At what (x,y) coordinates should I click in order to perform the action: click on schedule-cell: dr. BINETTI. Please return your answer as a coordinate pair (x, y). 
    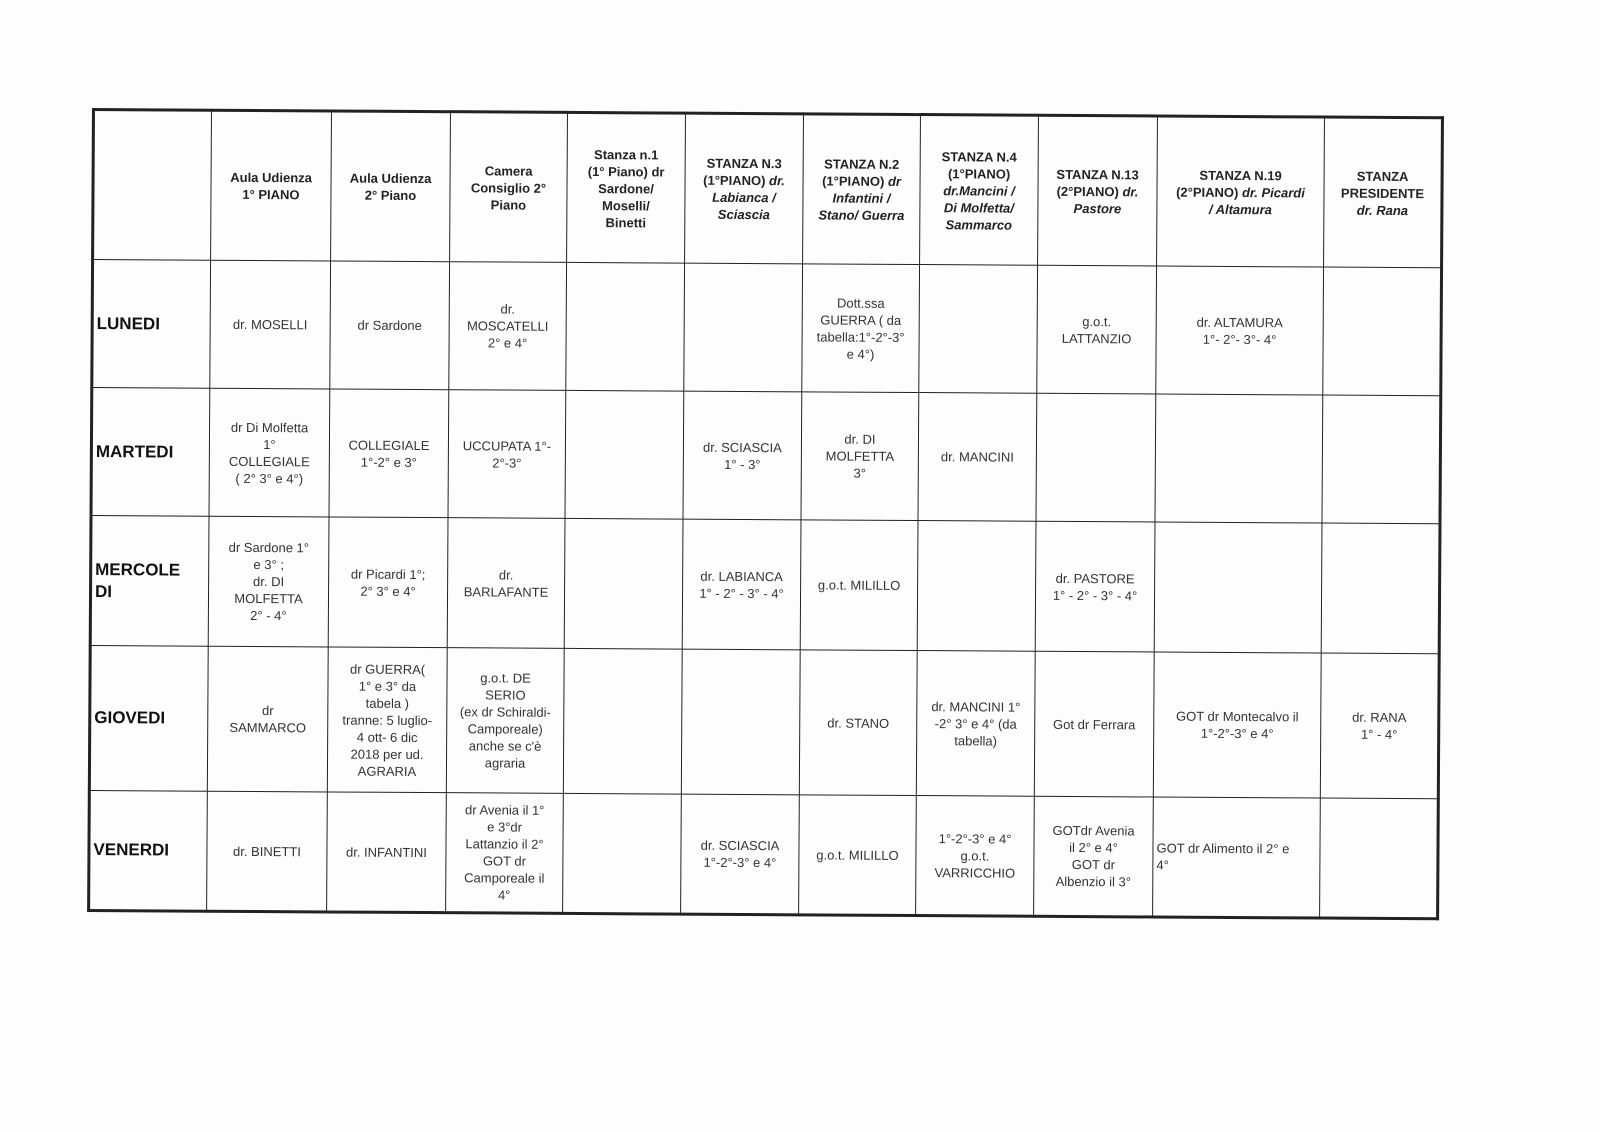
    Looking at the image, I should click on (267, 851).